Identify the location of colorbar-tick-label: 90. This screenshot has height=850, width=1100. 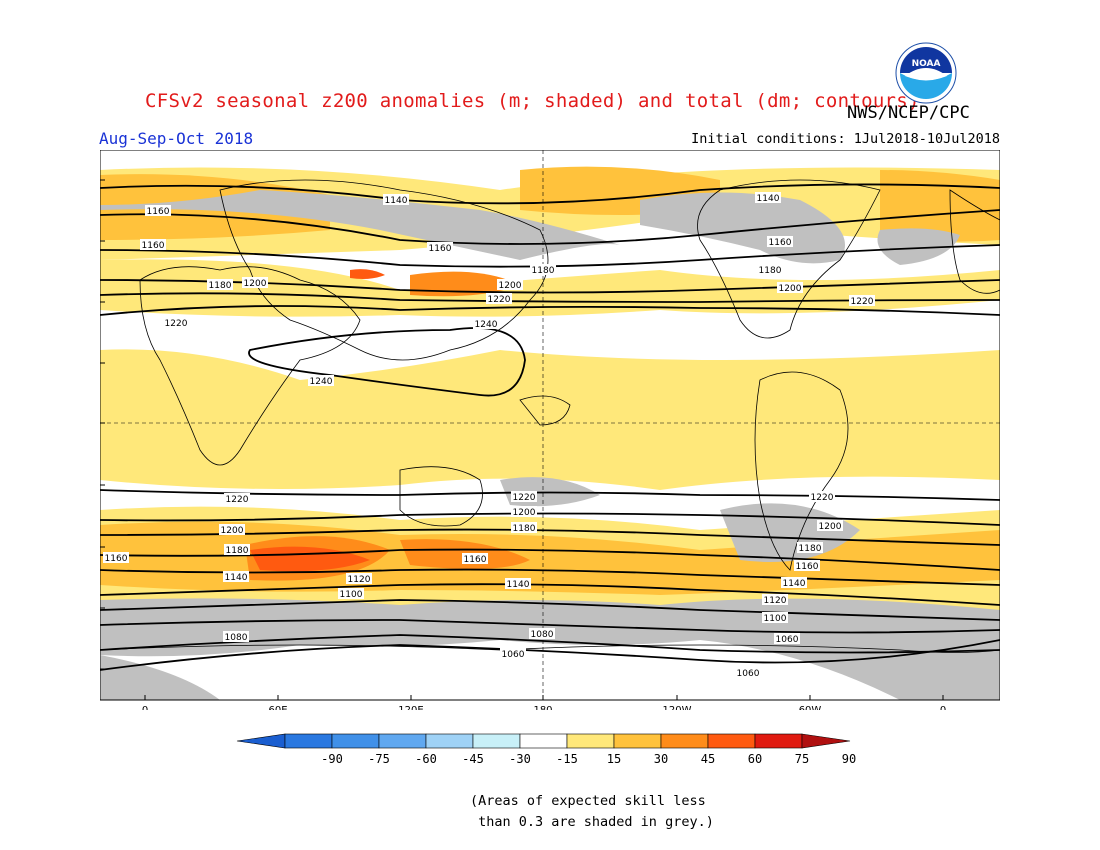
(849, 759).